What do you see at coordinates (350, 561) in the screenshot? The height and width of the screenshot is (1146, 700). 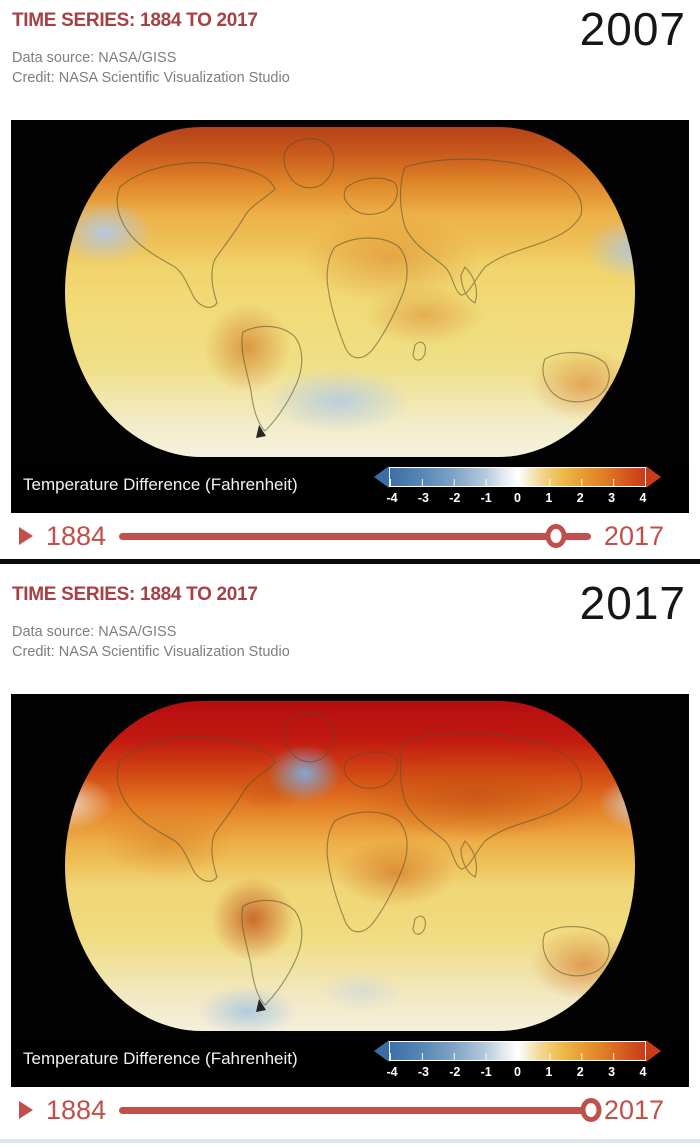 I see `panel-divider` at bounding box center [350, 561].